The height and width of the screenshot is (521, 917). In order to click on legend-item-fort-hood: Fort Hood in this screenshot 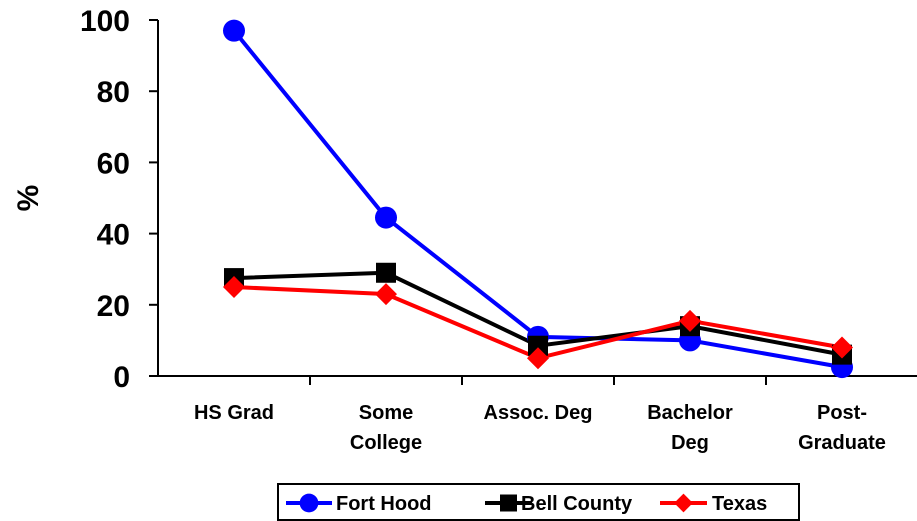, I will do `click(359, 504)`.